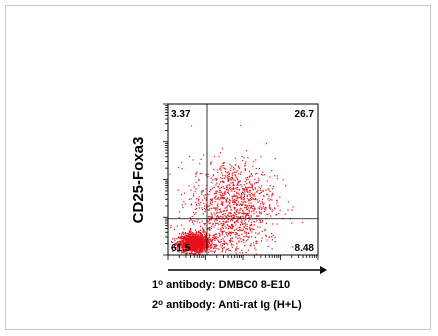  Describe the element at coordinates (305, 248) in the screenshot. I see `quadrant-lower-right: 8.48` at that location.